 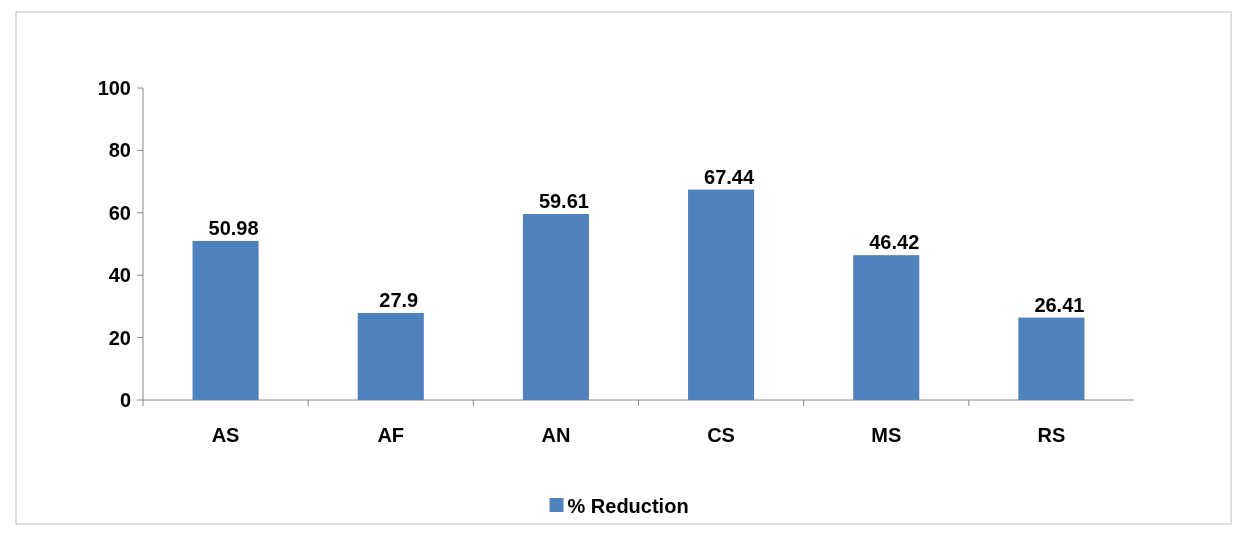 I want to click on data-label: 46.42, so click(x=894, y=242).